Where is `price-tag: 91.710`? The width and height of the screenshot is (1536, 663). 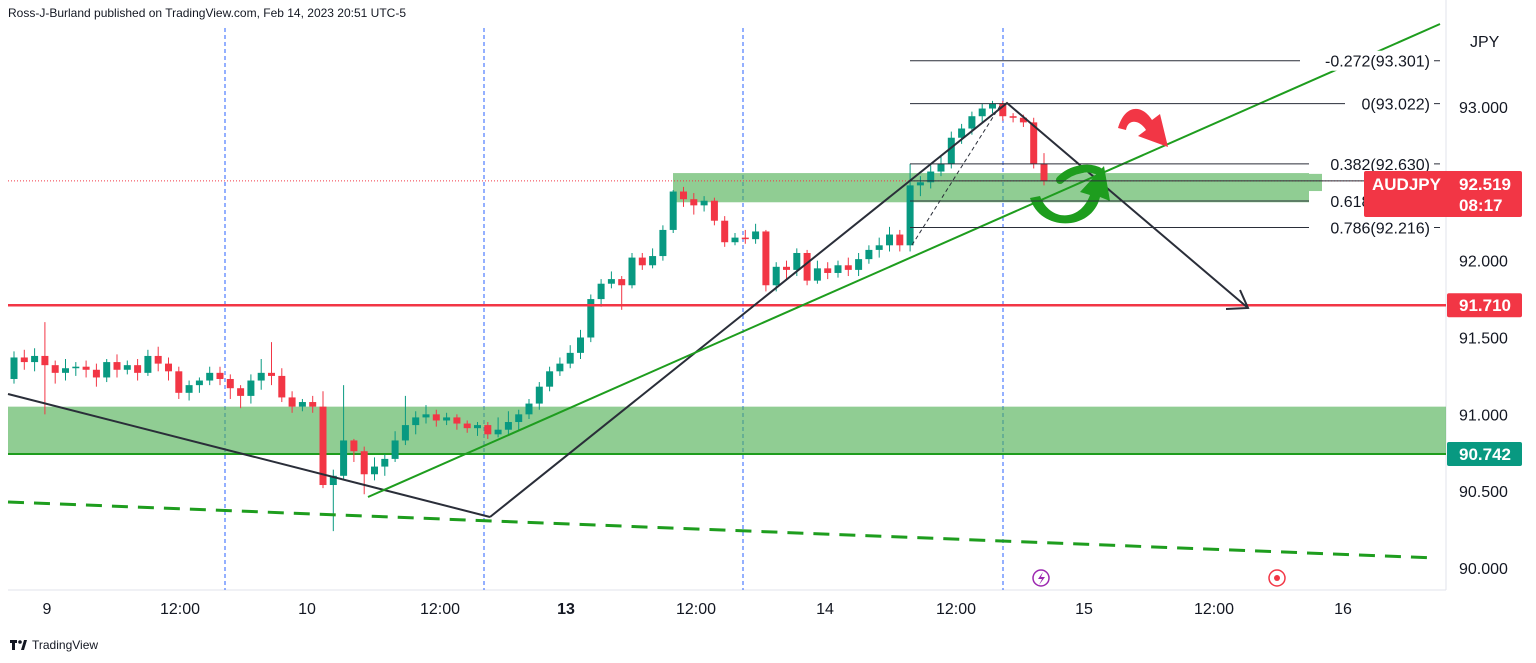 price-tag: 91.710 is located at coordinates (1484, 305).